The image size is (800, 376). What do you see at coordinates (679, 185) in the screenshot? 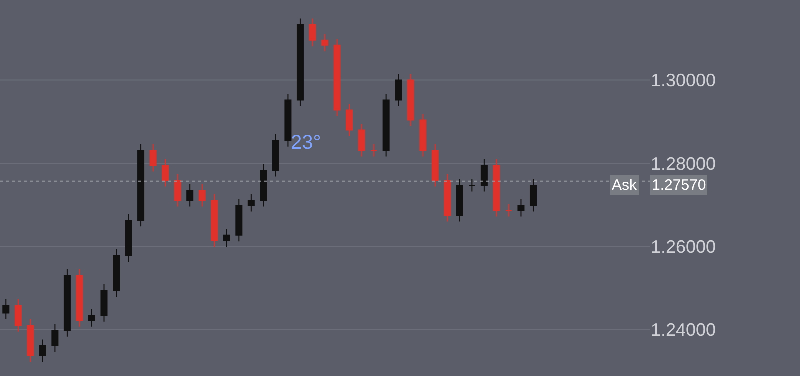
I see `text: 1.27570` at bounding box center [679, 185].